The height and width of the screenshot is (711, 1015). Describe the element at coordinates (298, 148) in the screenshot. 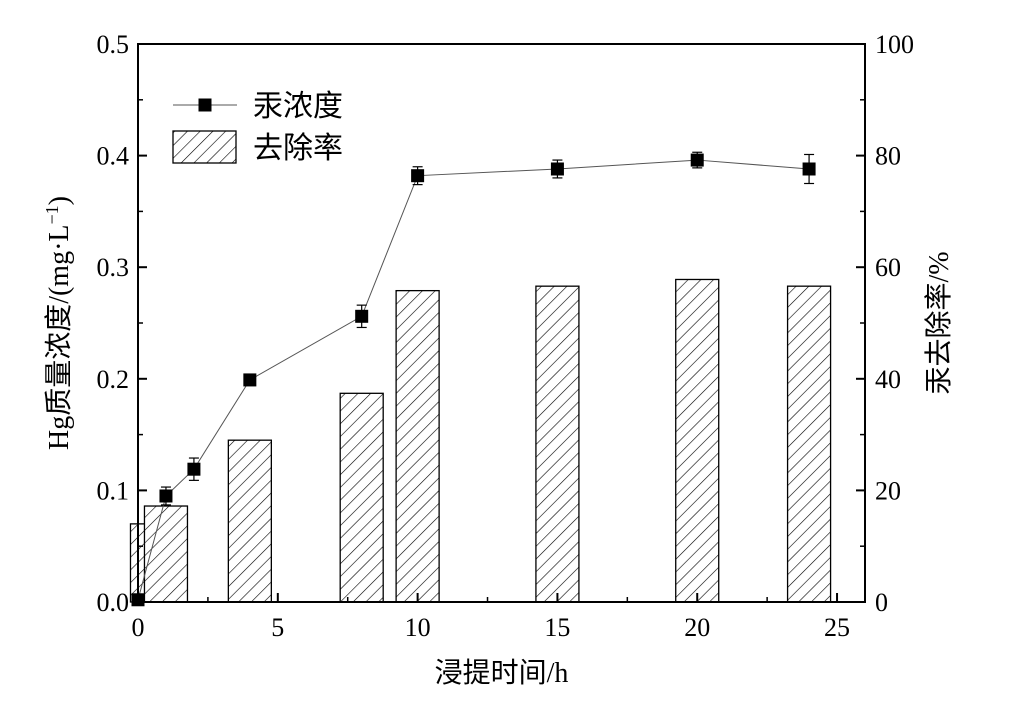

I see `legend-label-removal-rate: 去除率` at that location.